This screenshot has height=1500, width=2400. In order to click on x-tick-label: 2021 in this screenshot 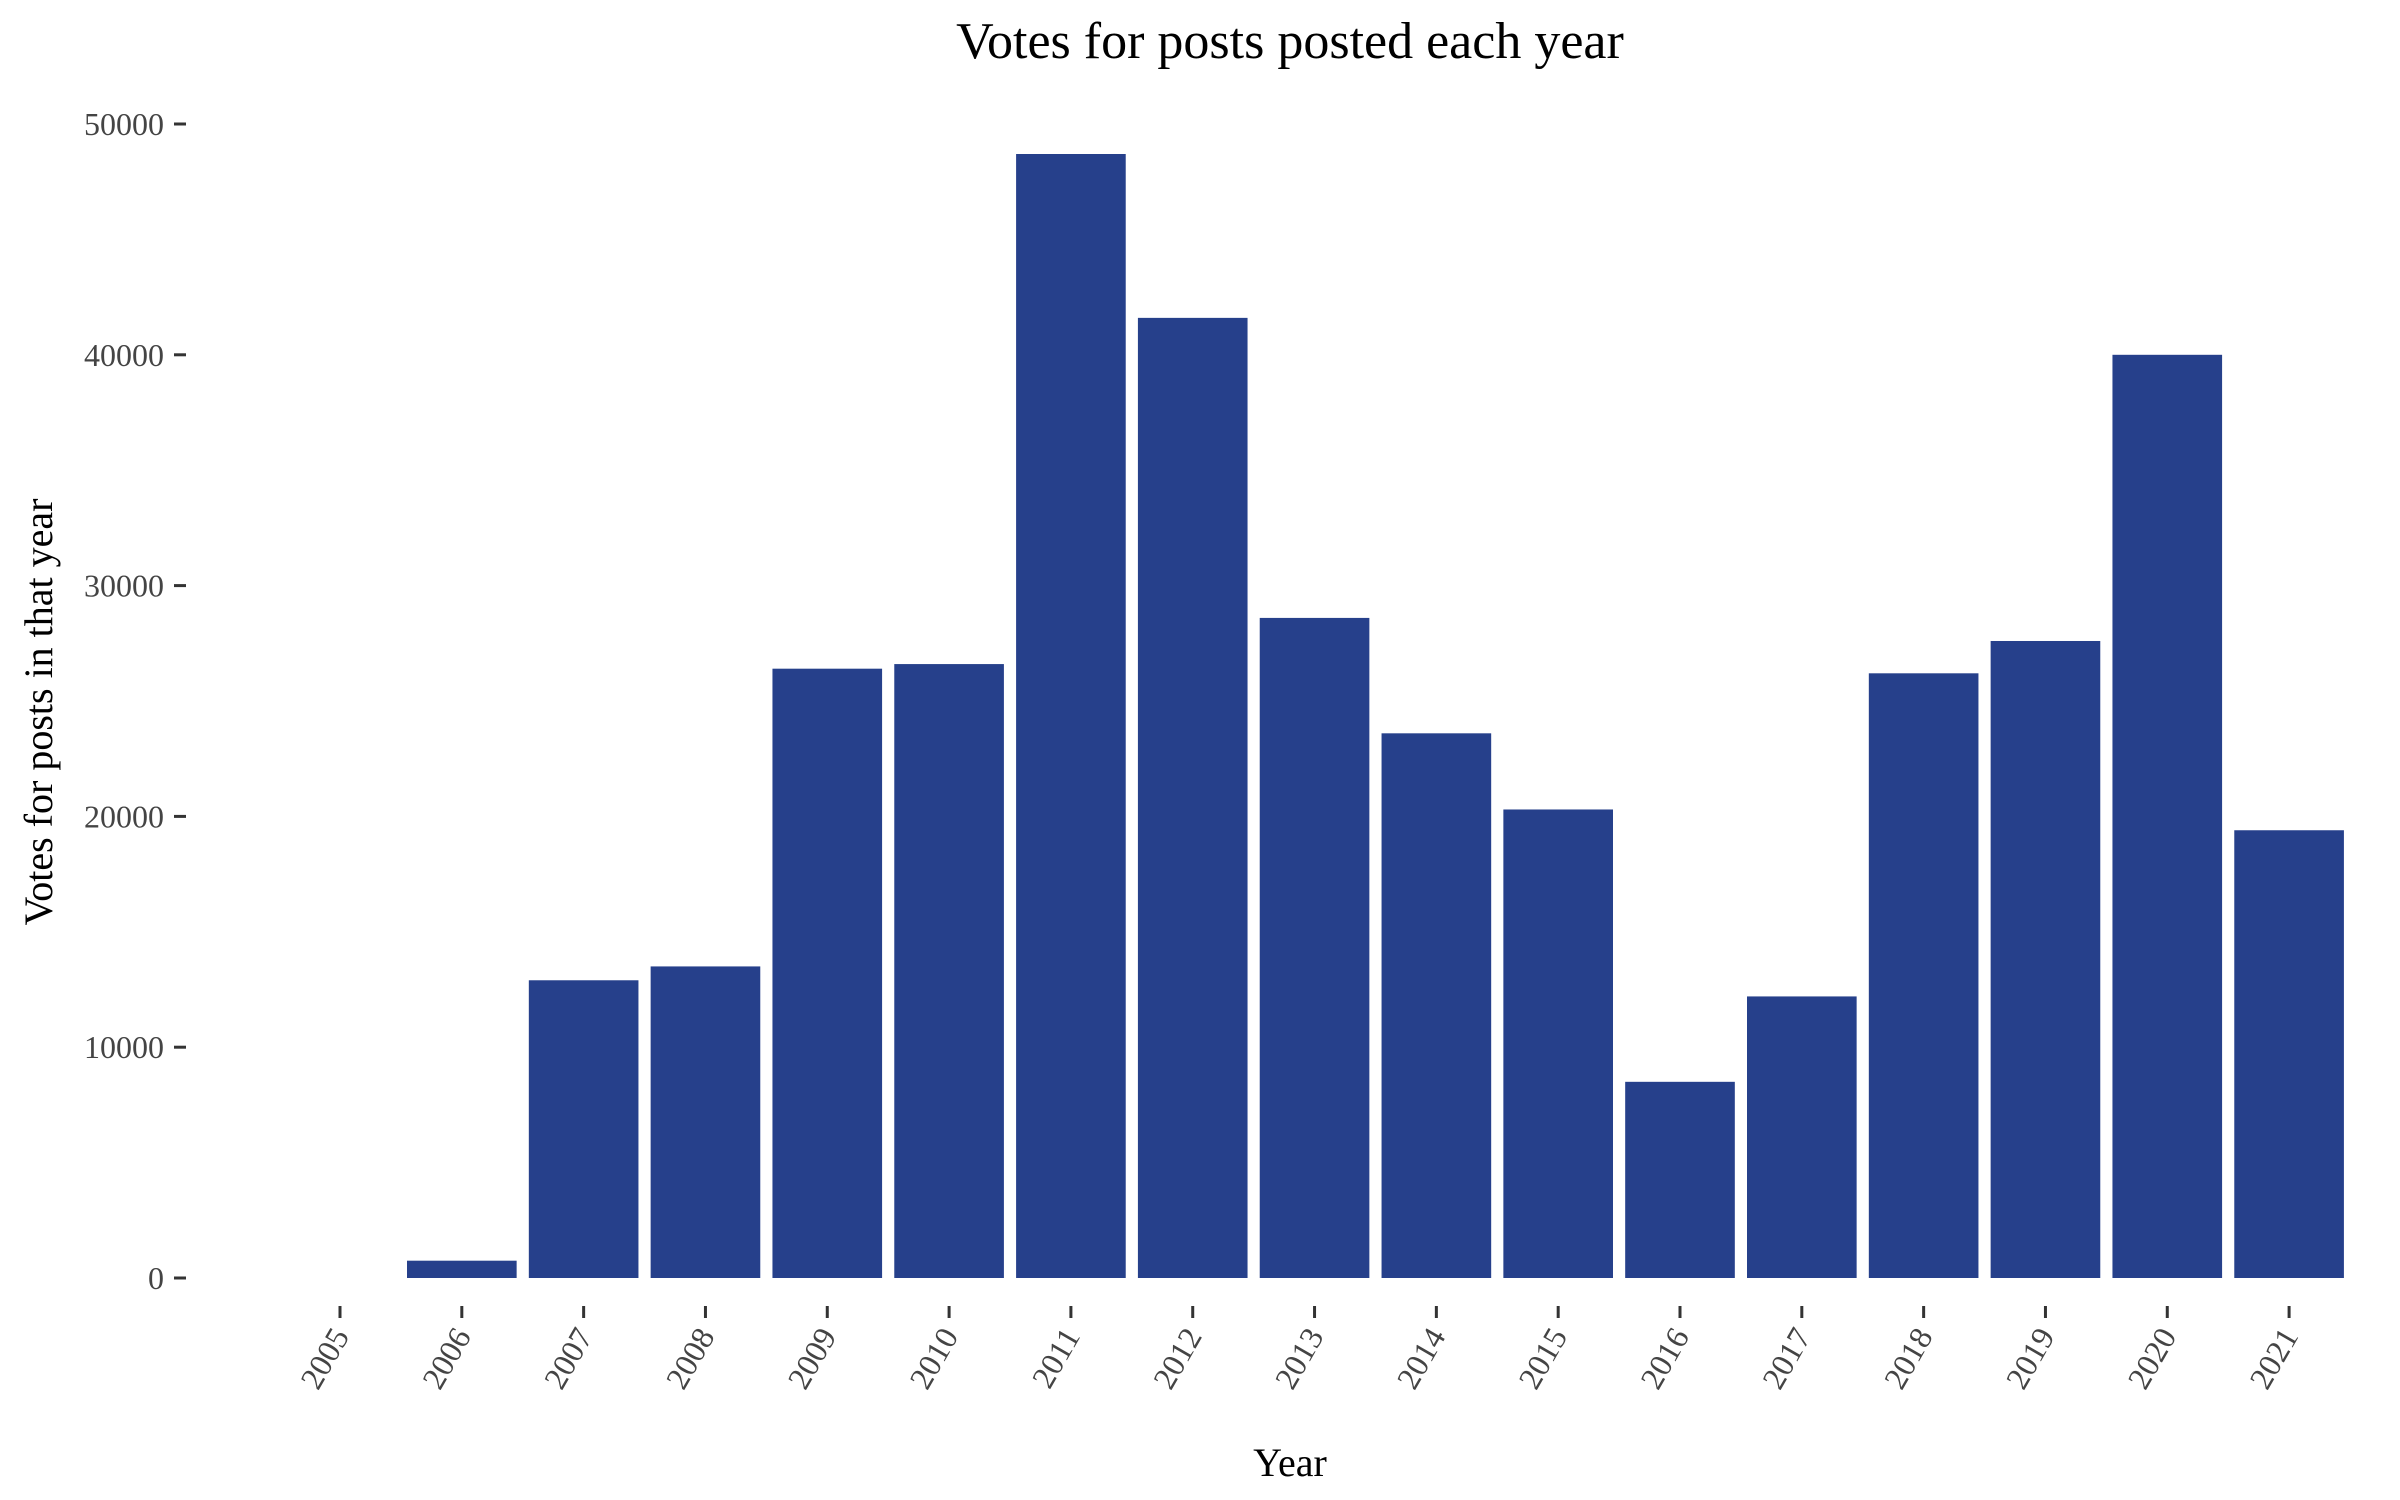, I will do `click(2273, 1358)`.